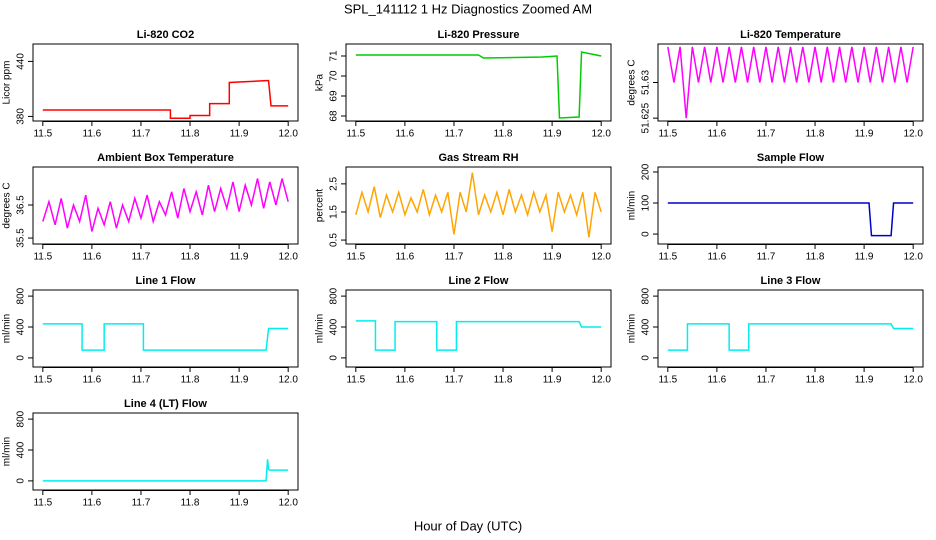  Describe the element at coordinates (790, 35) in the screenshot. I see `panel-title: Li-820 Temperature` at that location.